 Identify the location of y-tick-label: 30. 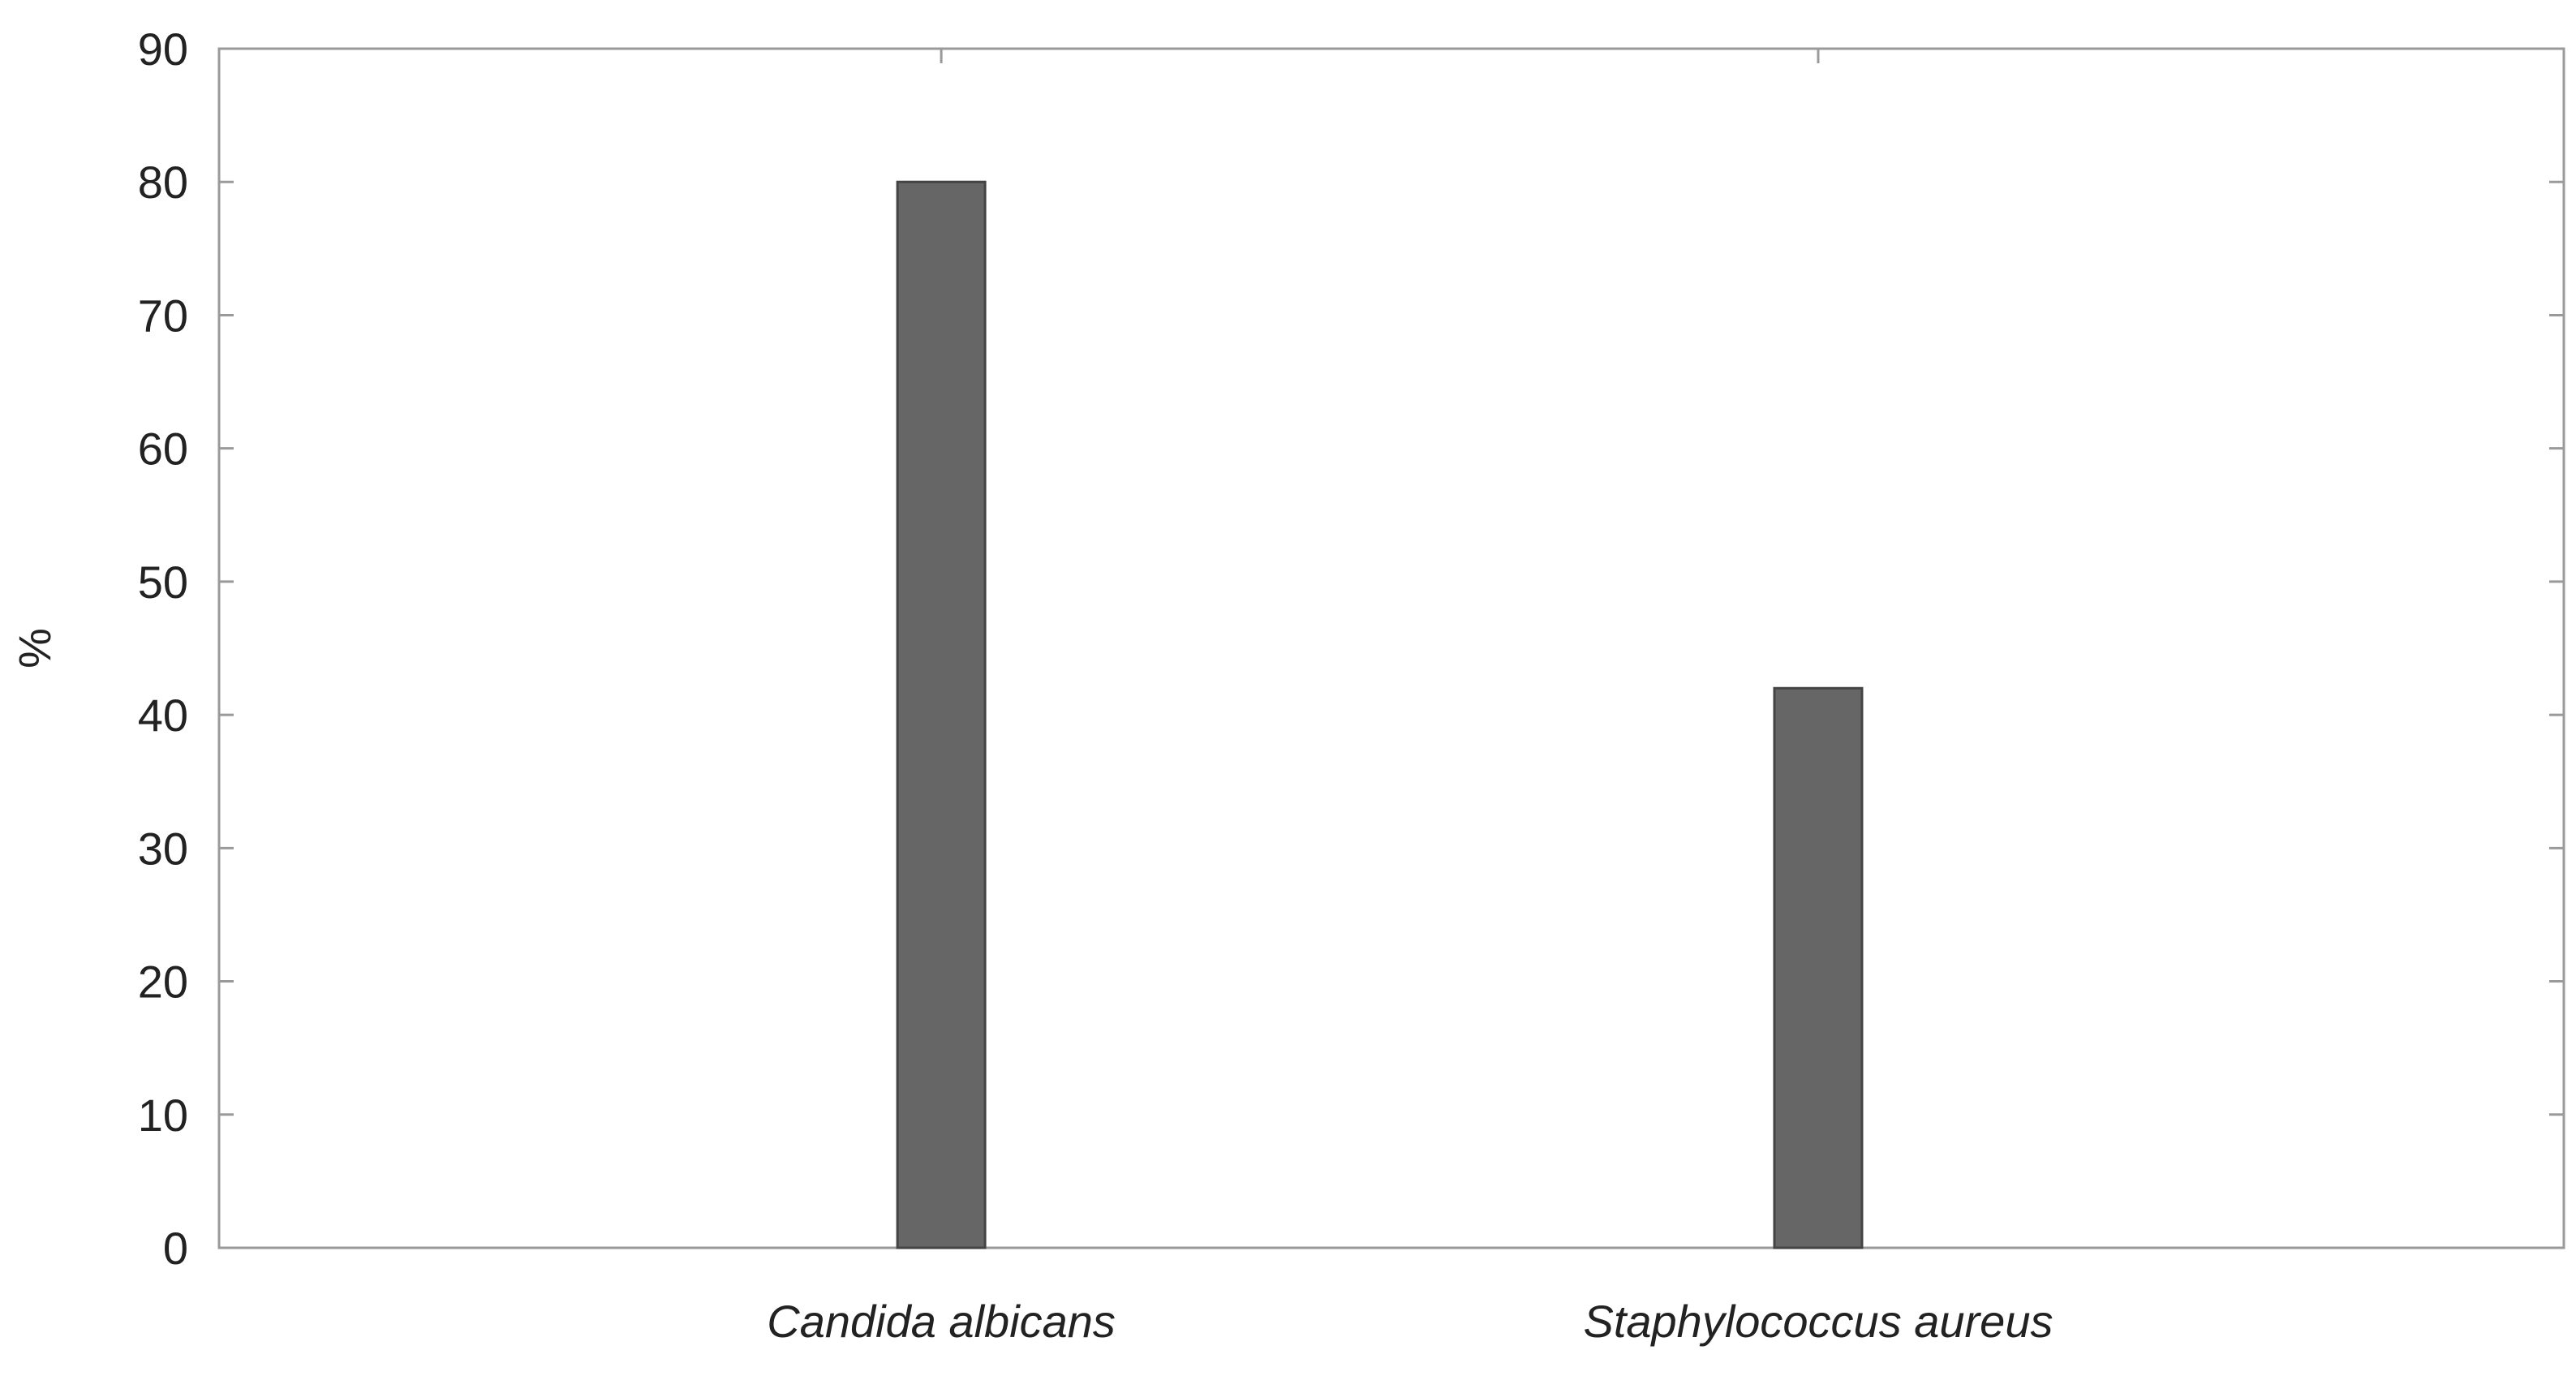
(163, 848).